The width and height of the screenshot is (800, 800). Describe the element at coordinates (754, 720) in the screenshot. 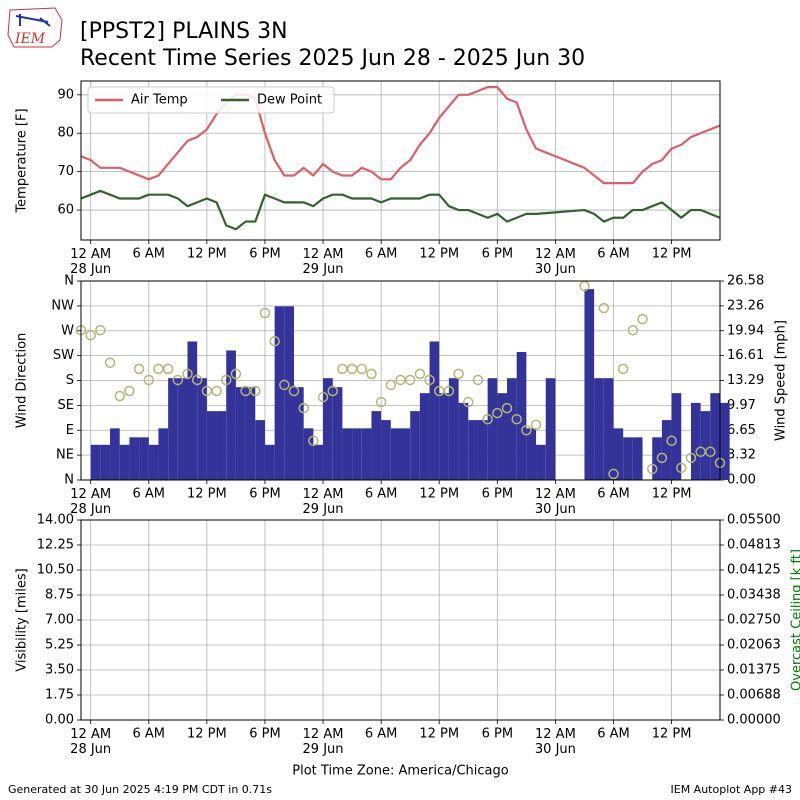

I see `y2-tick-label: 0.00000` at that location.